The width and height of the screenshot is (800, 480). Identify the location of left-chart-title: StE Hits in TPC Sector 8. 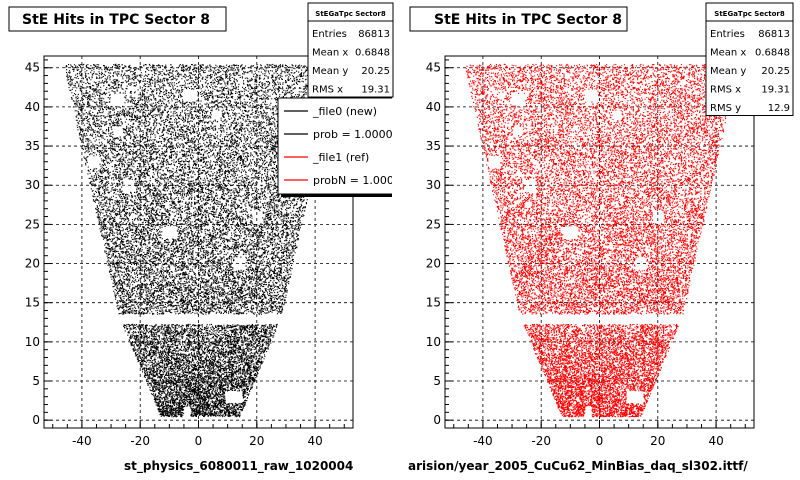
(116, 20).